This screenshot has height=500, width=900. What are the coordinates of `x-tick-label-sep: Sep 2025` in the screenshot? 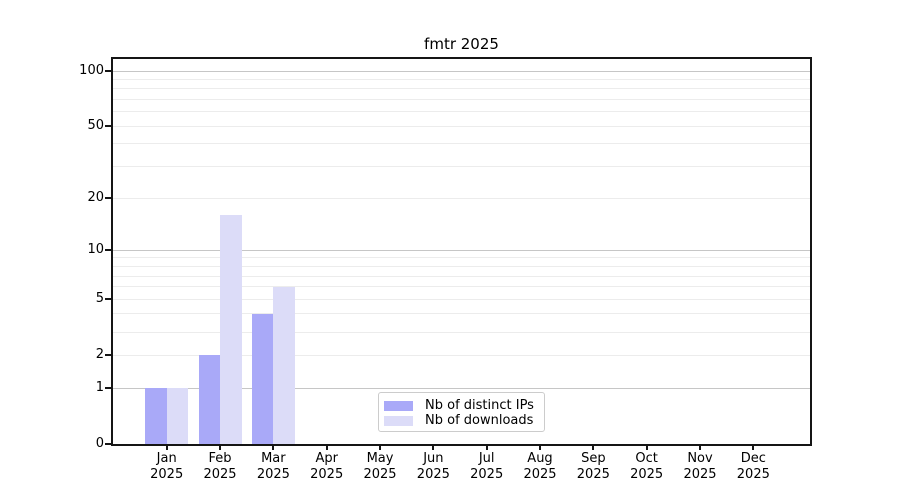 It's located at (593, 467).